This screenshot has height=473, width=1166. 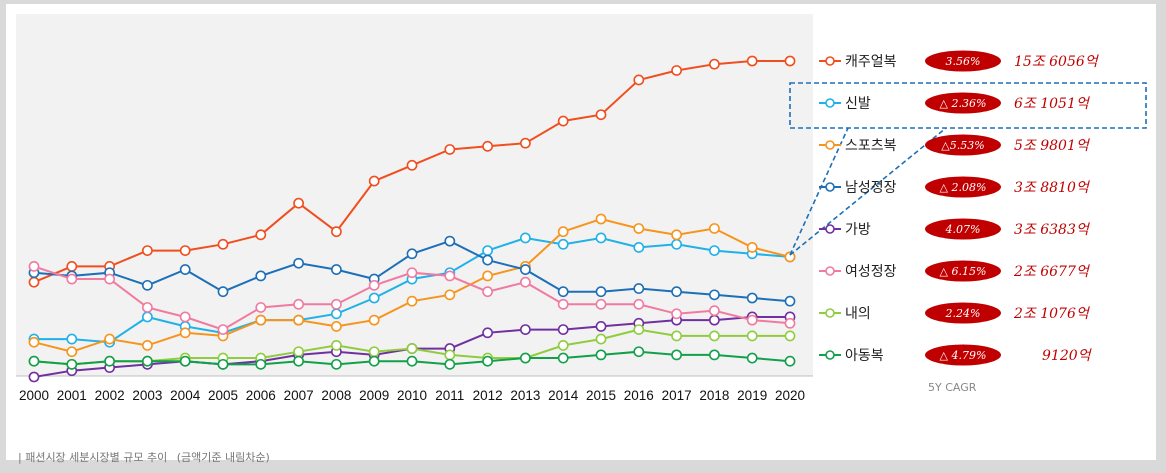 What do you see at coordinates (858, 314) in the screenshot?
I see `legend-label: 내의` at bounding box center [858, 314].